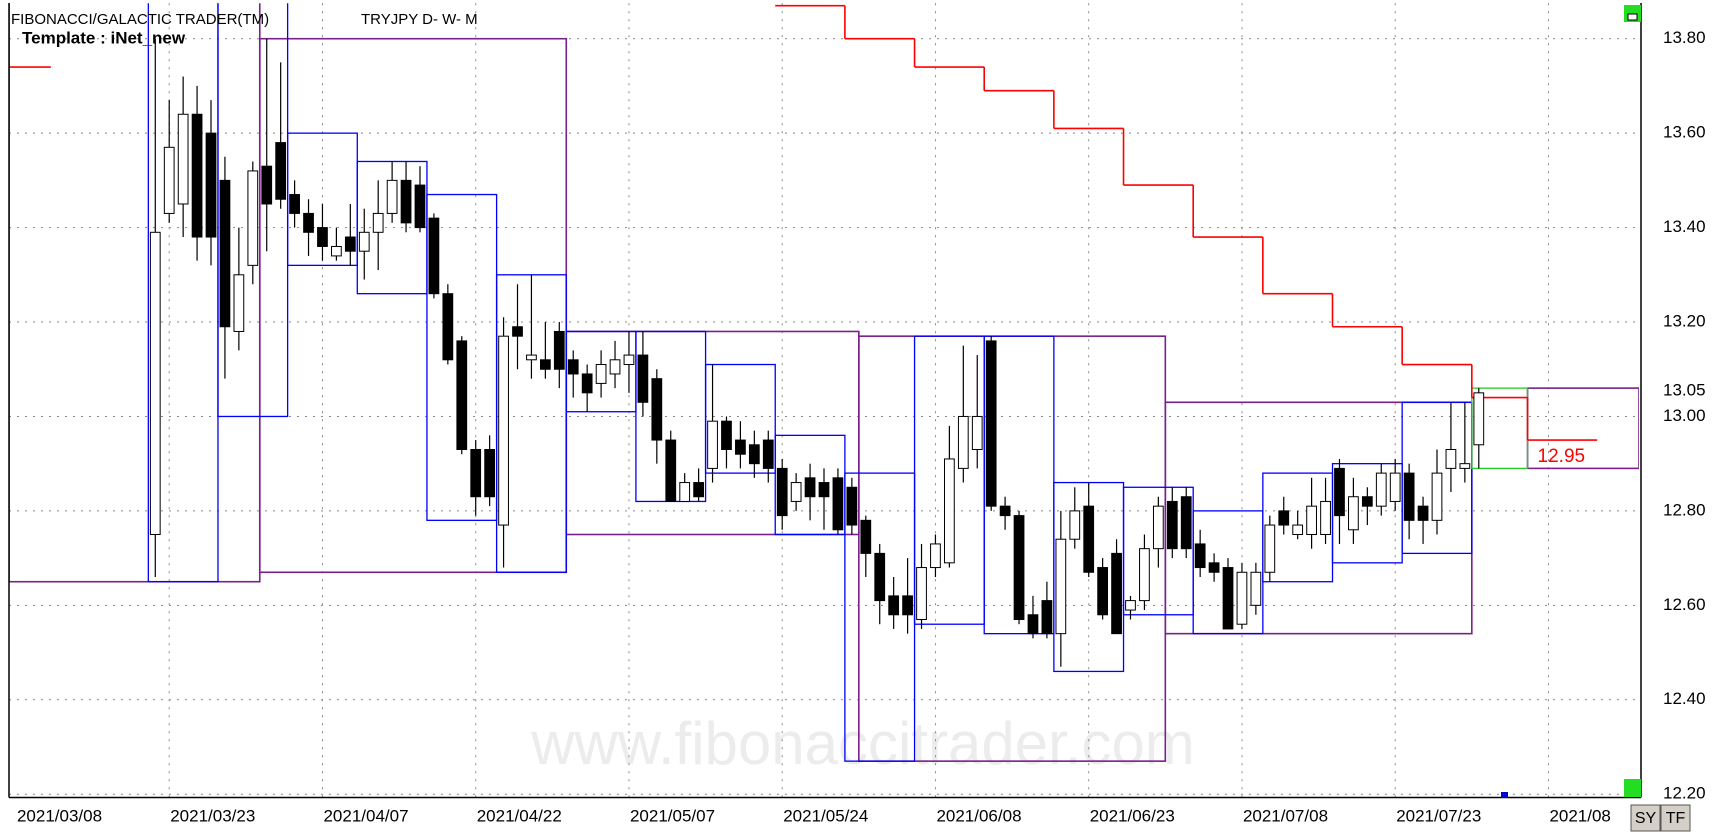 The height and width of the screenshot is (832, 1724). What do you see at coordinates (1132, 815) in the screenshot?
I see `x-tick-label: 2021/06/23` at bounding box center [1132, 815].